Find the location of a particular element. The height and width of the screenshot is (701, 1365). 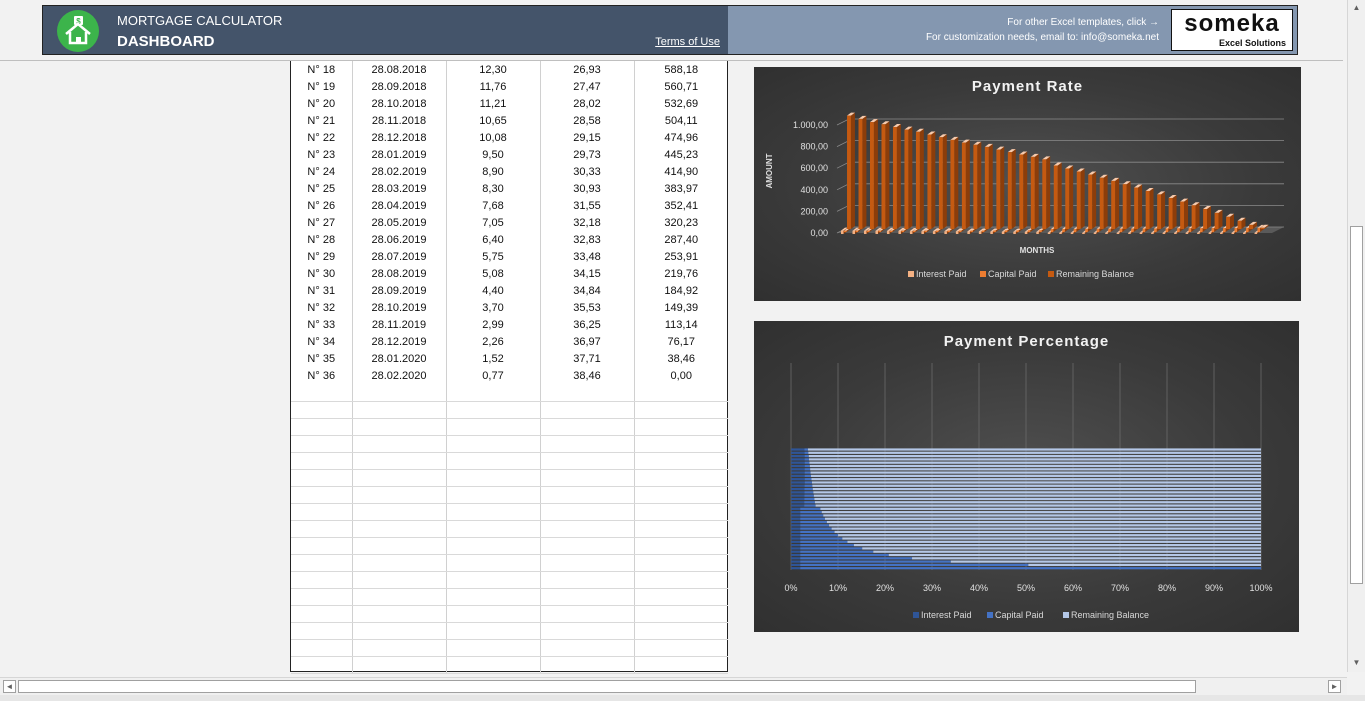

table-cell: 29,15 is located at coordinates (587, 137).